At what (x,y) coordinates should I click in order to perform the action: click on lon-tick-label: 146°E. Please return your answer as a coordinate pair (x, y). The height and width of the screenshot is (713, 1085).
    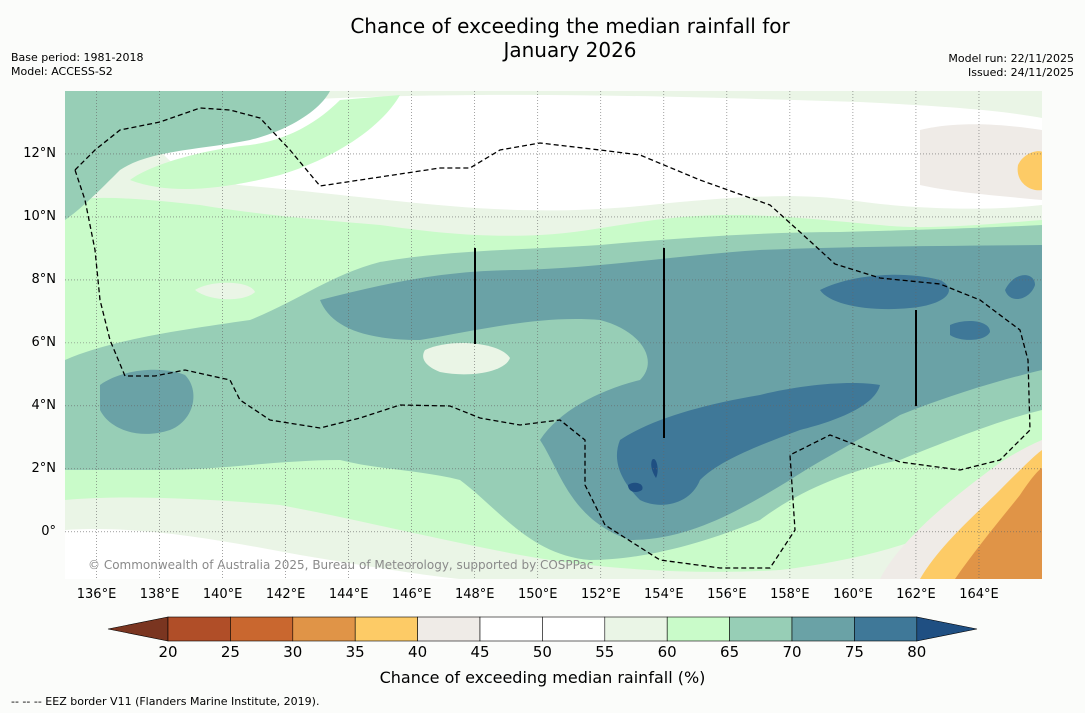
    Looking at the image, I should click on (411, 594).